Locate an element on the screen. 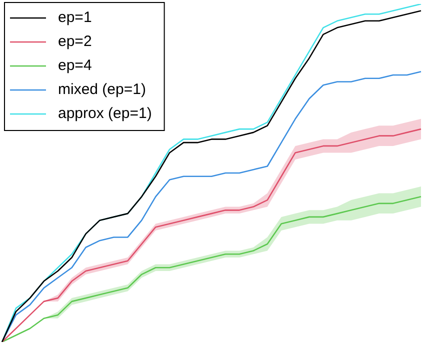  legend-label: ep=2 is located at coordinates (75, 41).